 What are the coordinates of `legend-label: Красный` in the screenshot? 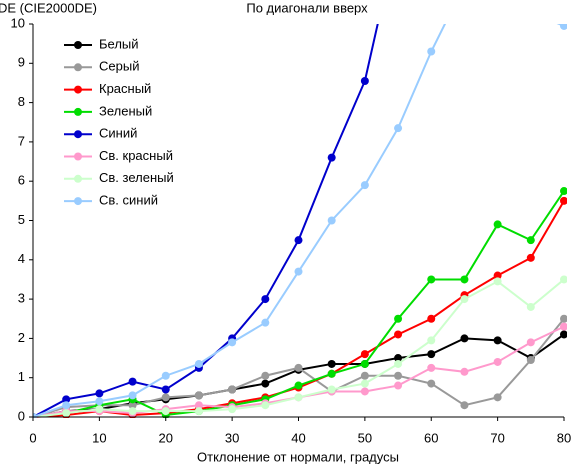 It's located at (125, 88).